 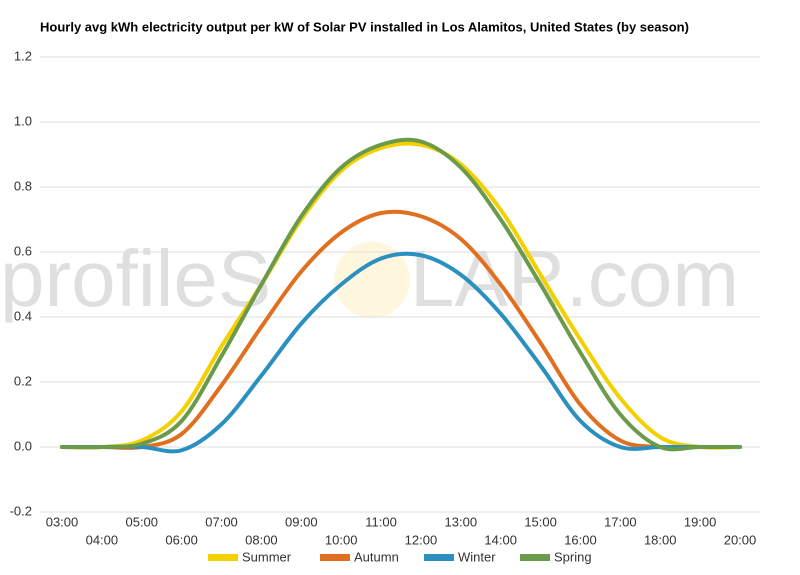 I want to click on x-tick-label: 15:00, so click(x=540, y=521).